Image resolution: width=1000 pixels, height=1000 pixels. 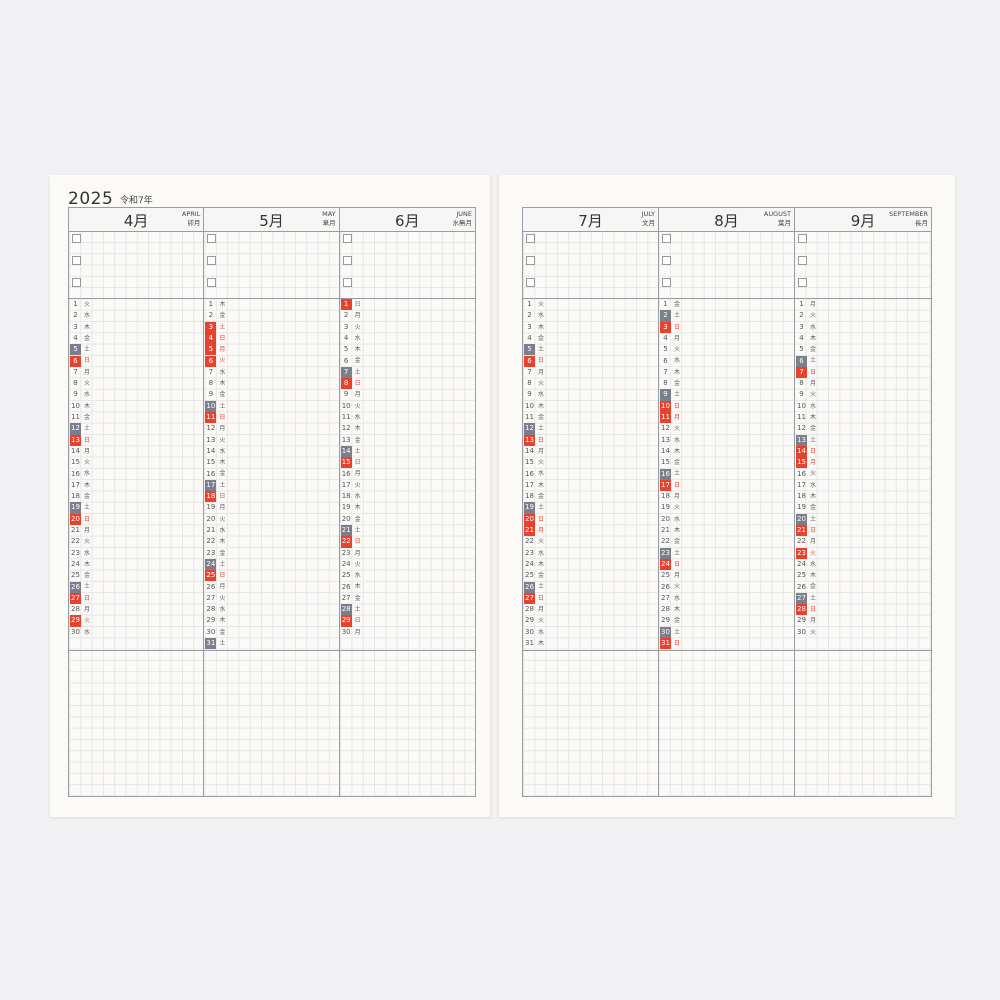 What do you see at coordinates (210, 406) in the screenshot?
I see `day-row: 10` at bounding box center [210, 406].